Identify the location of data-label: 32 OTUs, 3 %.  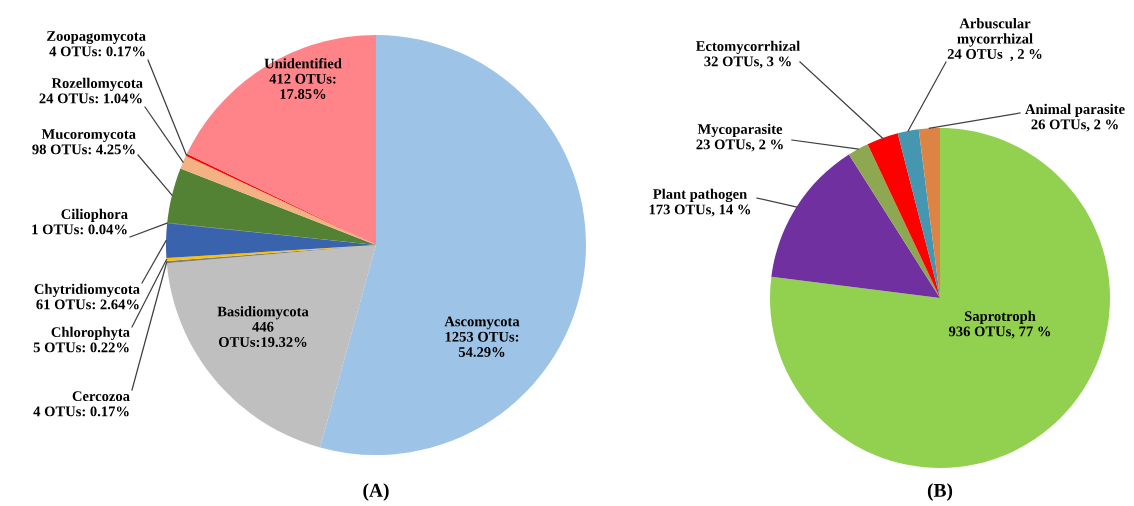
(747, 62).